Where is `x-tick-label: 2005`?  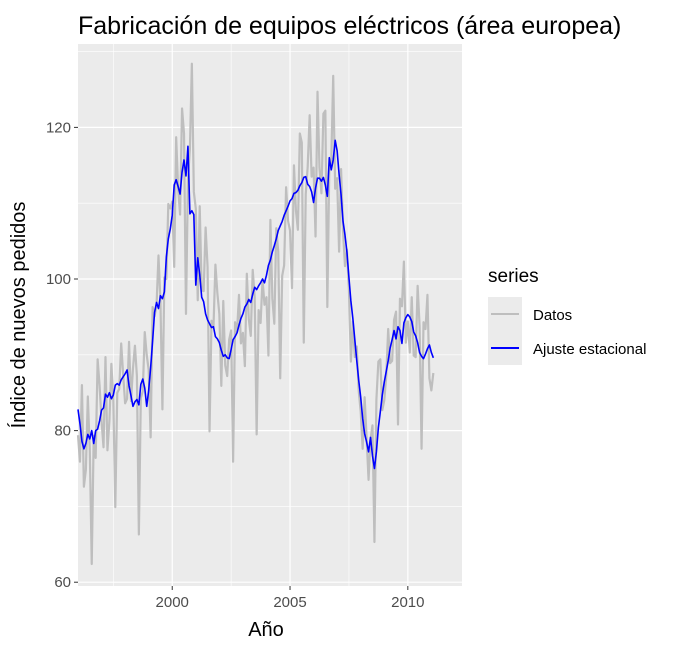
x-tick-label: 2005 is located at coordinates (289, 602).